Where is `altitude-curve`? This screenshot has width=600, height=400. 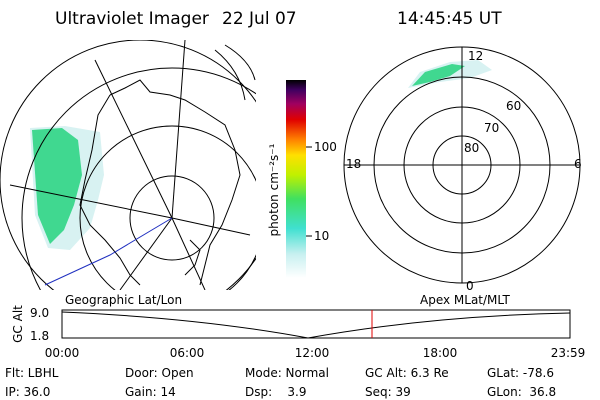
altitude-curve is located at coordinates (316, 325).